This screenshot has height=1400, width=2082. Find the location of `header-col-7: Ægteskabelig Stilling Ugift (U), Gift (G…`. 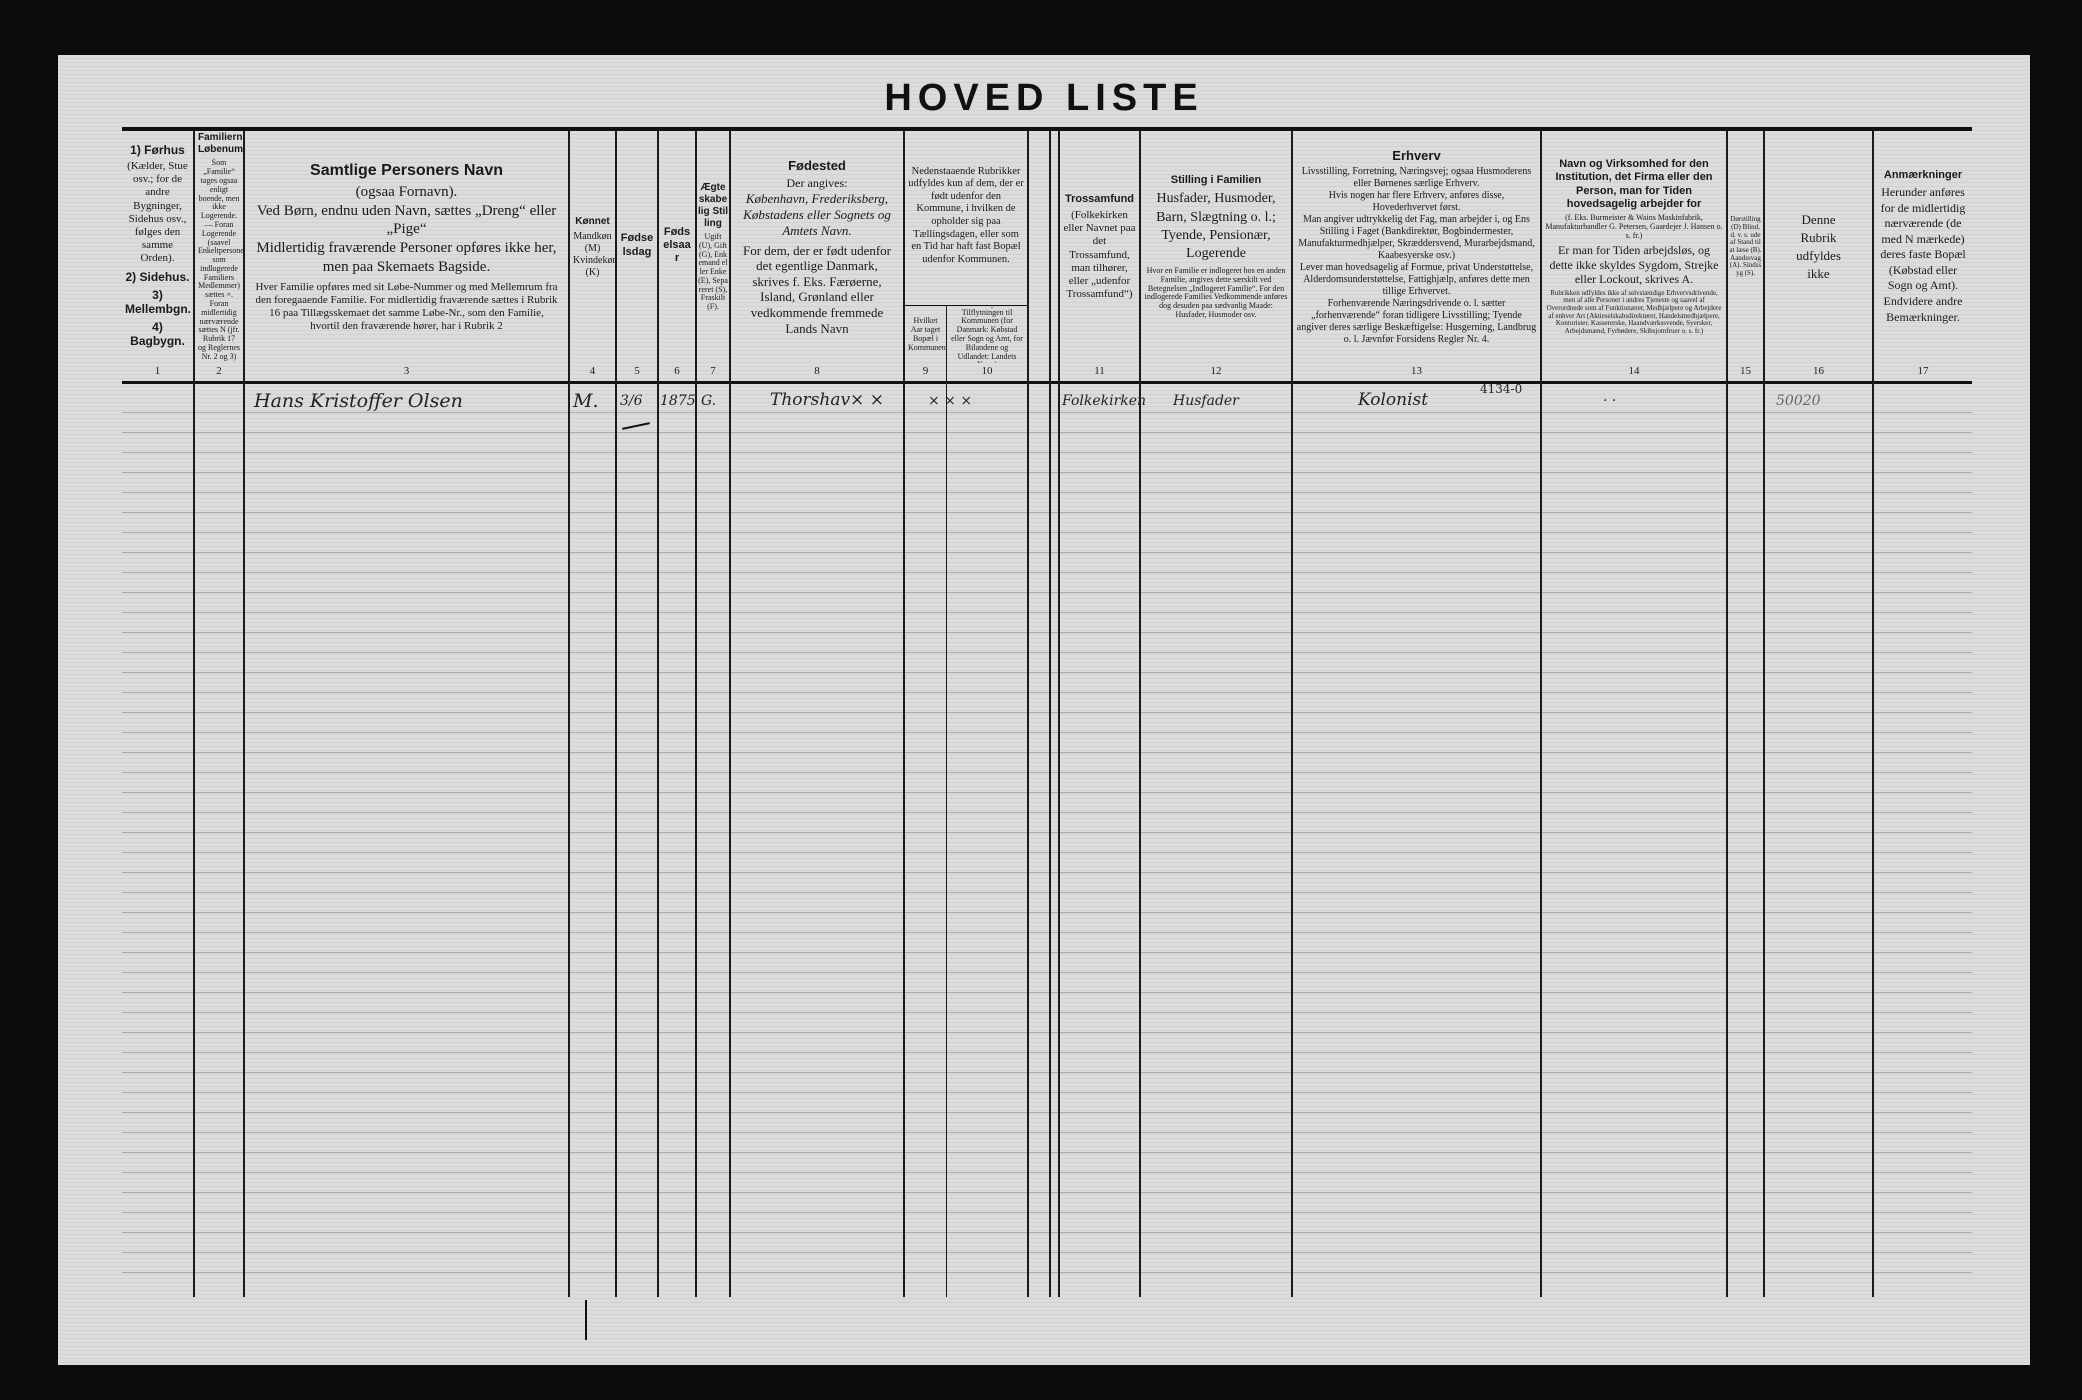

header-col-7: Ægteskabelig Stilling Ugift (U), Gift (G… is located at coordinates (713, 246).